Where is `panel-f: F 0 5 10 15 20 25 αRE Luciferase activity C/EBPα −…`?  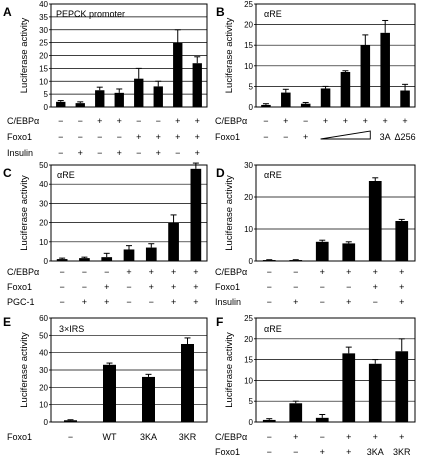 panel-f: F 0 5 10 15 20 25 αRE Luciferase activity C/EBPα −… is located at coordinates (315, 385).